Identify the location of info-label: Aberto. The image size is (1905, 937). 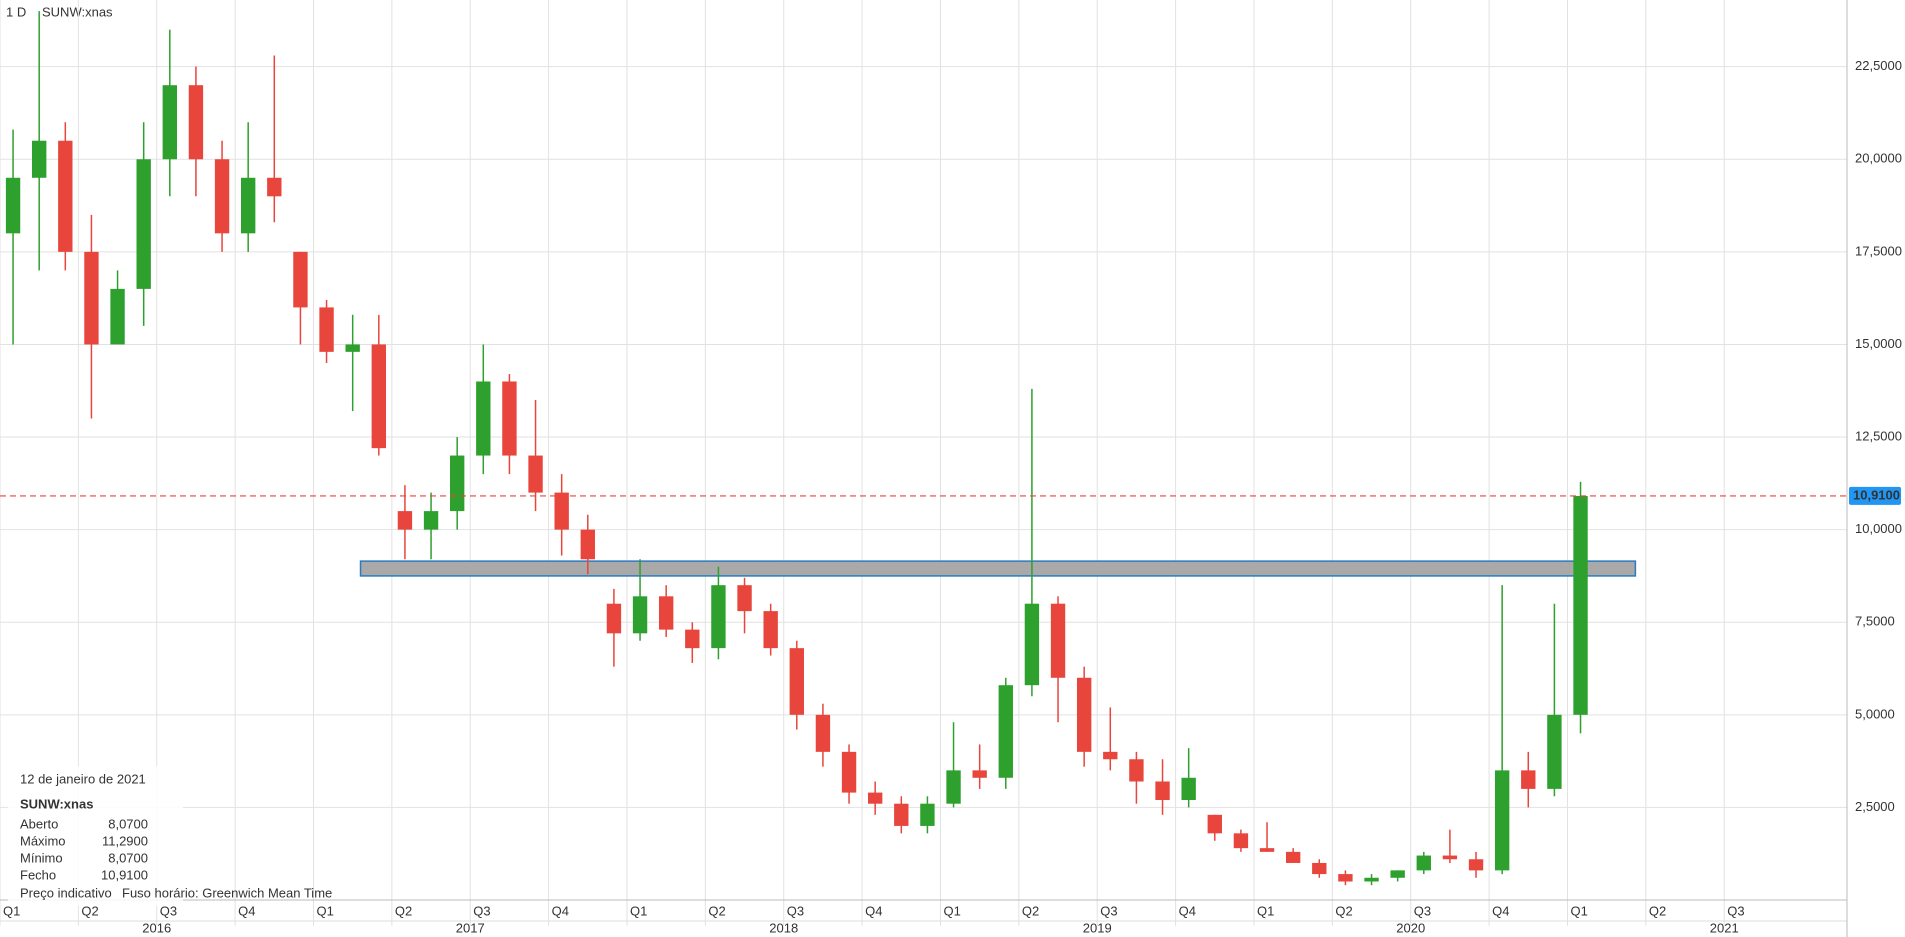
(39, 823).